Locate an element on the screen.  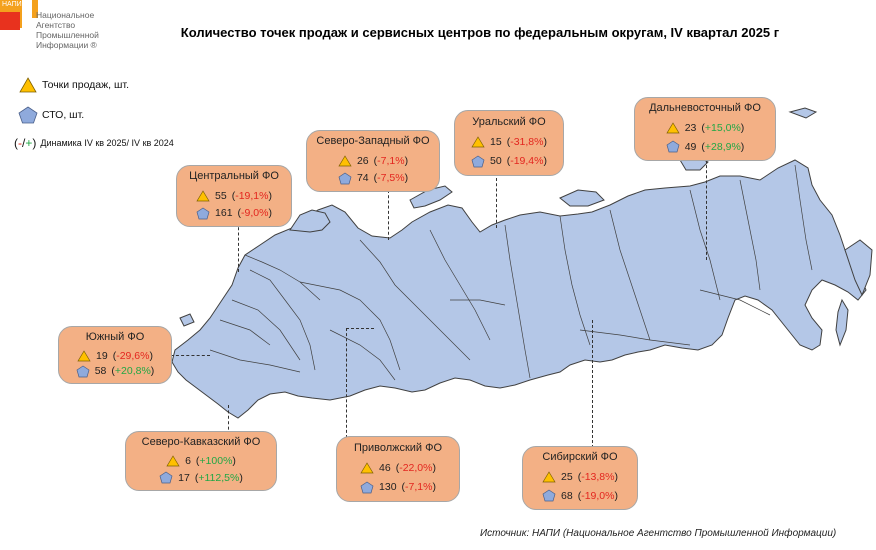
leader-ural is located at coordinates (496, 203).